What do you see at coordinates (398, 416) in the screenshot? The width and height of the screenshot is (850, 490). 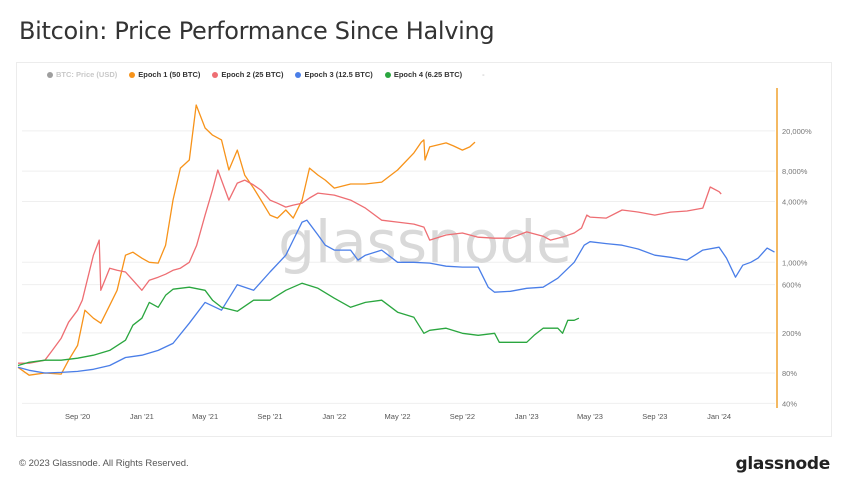 I see `x-tick-label: May '22` at bounding box center [398, 416].